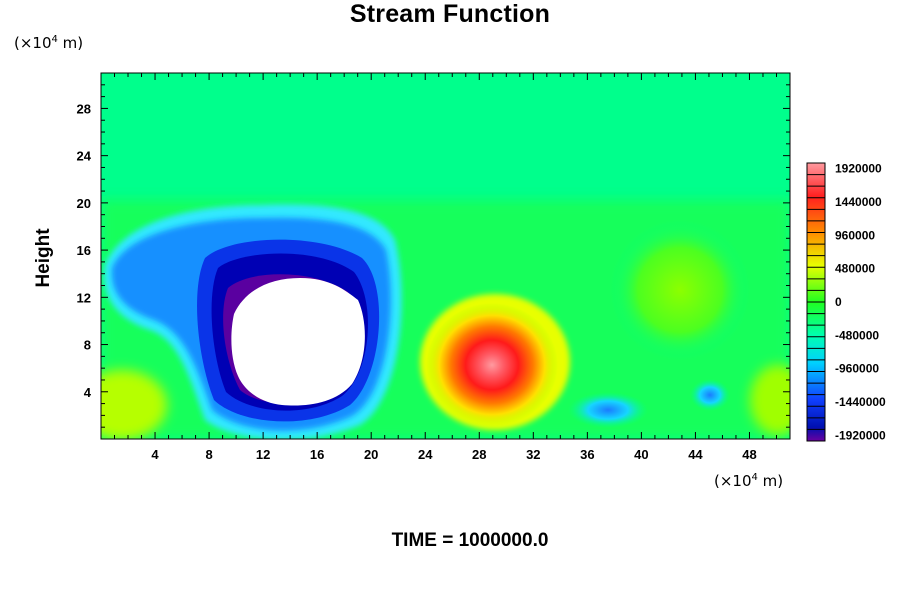 The width and height of the screenshot is (900, 600). Describe the element at coordinates (749, 481) in the screenshot. I see `x-unit-label: (×104 m)` at that location.